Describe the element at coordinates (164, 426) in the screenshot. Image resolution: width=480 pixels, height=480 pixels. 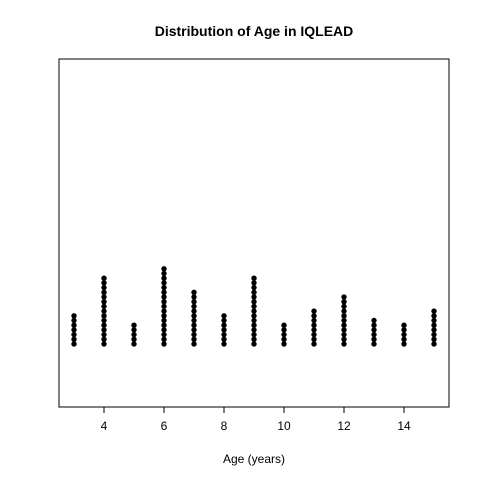
I see `x-tick-label-6: 6` at that location.